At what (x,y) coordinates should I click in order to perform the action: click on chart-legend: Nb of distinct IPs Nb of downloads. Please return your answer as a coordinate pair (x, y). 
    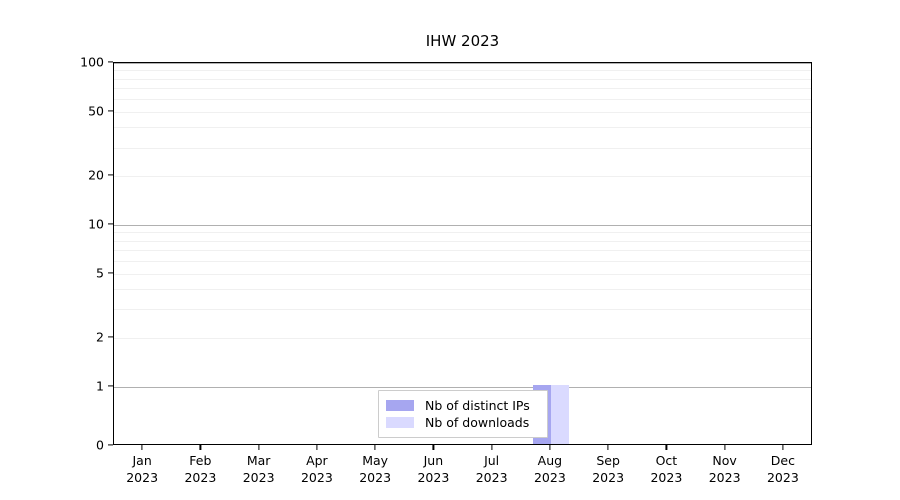
    Looking at the image, I should click on (463, 414).